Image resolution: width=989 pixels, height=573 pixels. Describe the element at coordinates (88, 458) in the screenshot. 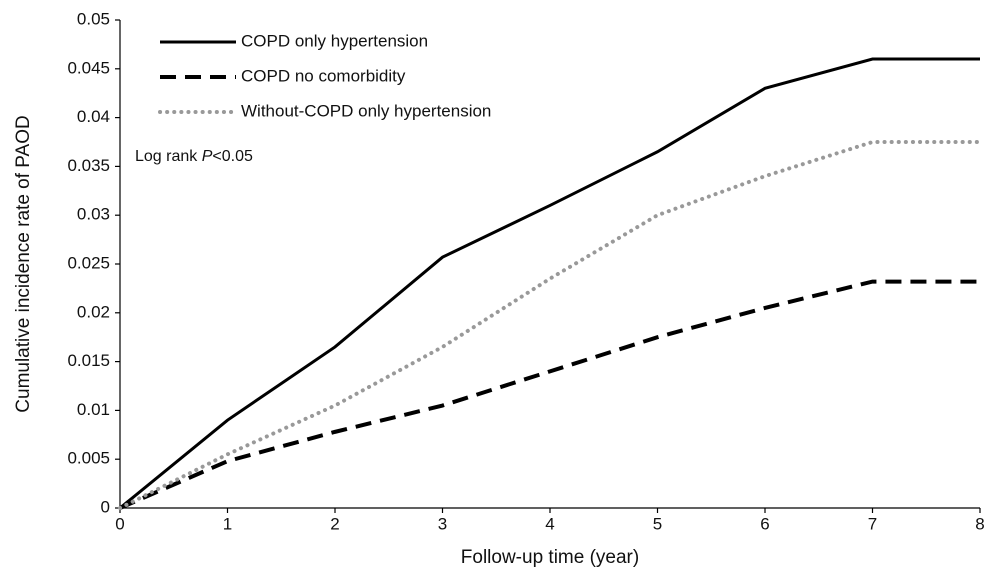

I see `y-tick-label: 0.005` at that location.